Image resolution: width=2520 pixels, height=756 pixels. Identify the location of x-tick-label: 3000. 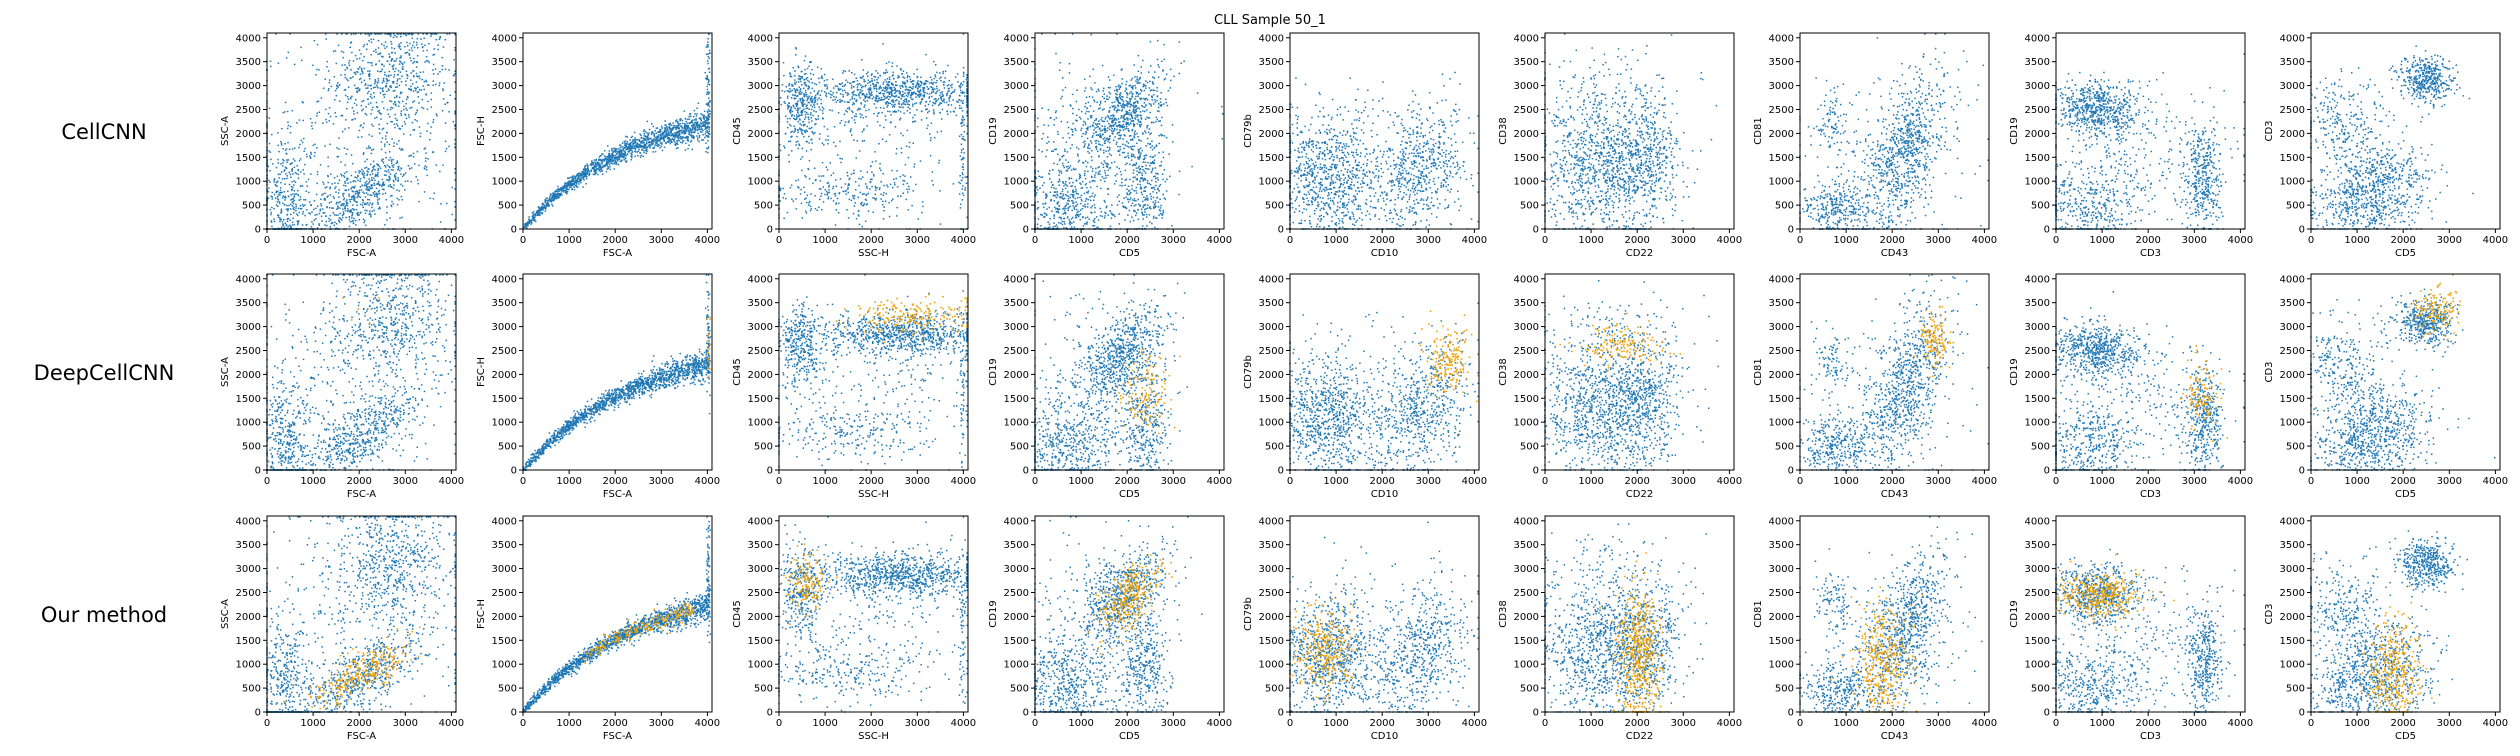
(661, 240).